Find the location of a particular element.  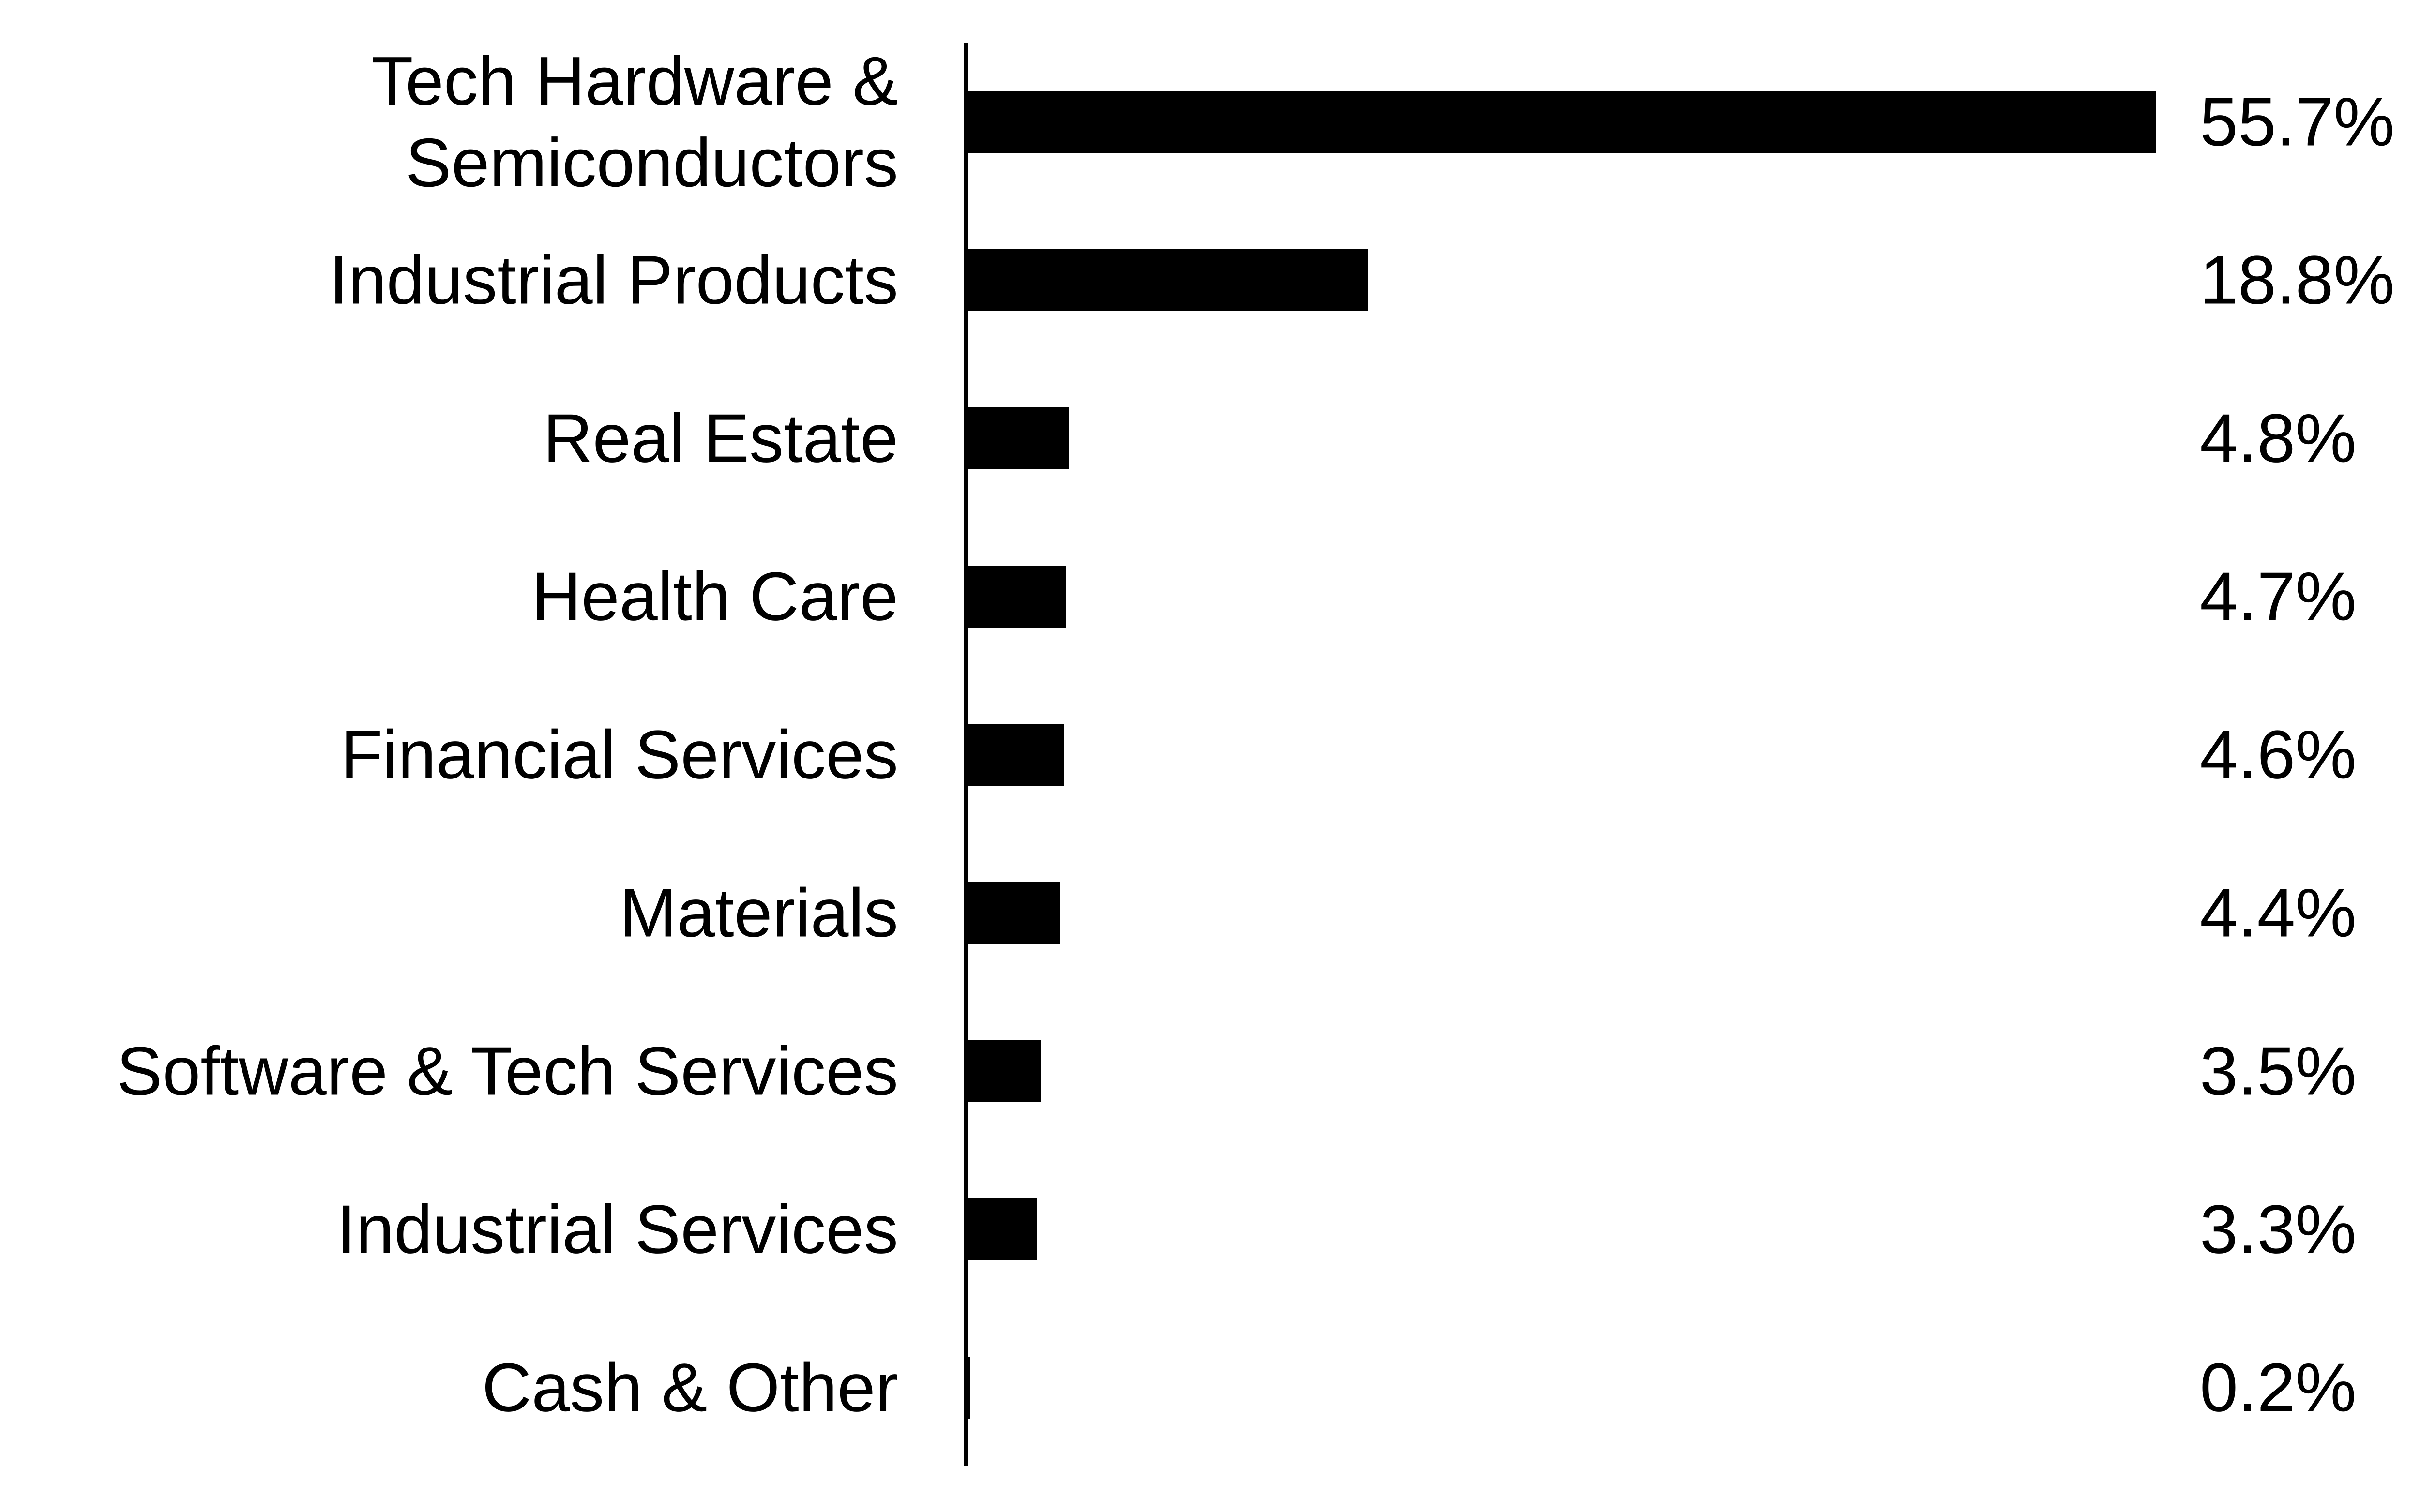

value-label: 3.5% is located at coordinates (2278, 1072).